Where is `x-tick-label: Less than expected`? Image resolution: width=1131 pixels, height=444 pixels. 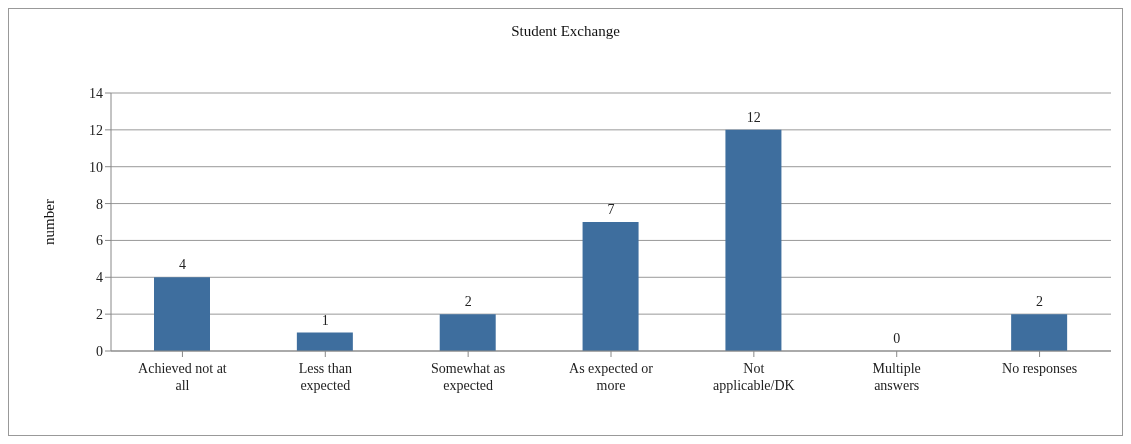
x-tick-label: Less than expected is located at coordinates (325, 377).